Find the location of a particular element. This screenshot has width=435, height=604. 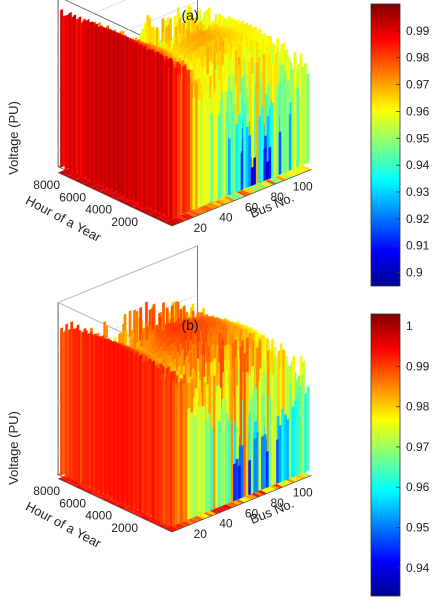

x-tick-label: 60 is located at coordinates (252, 207).